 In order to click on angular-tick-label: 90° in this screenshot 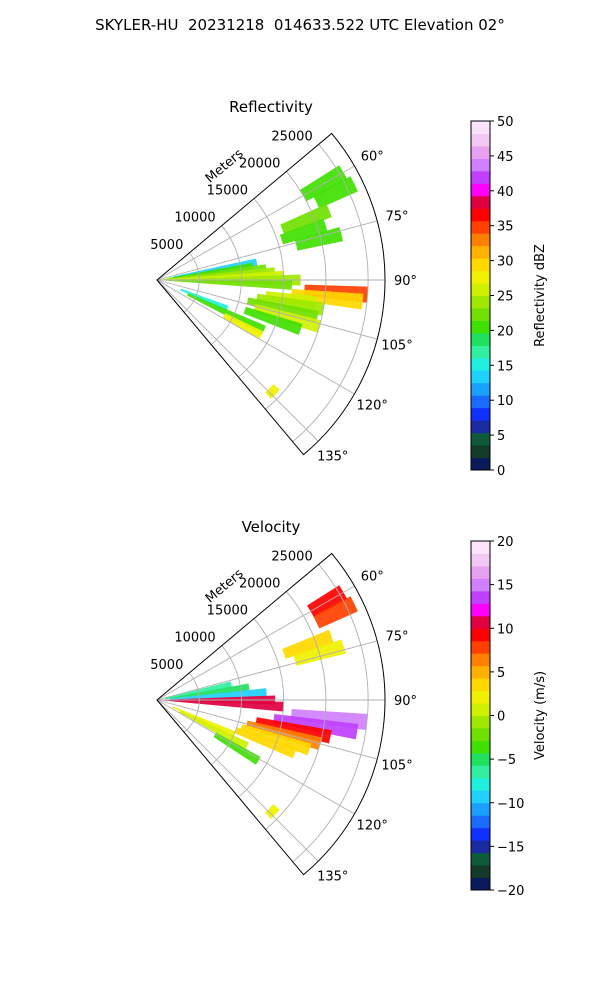, I will do `click(405, 281)`.